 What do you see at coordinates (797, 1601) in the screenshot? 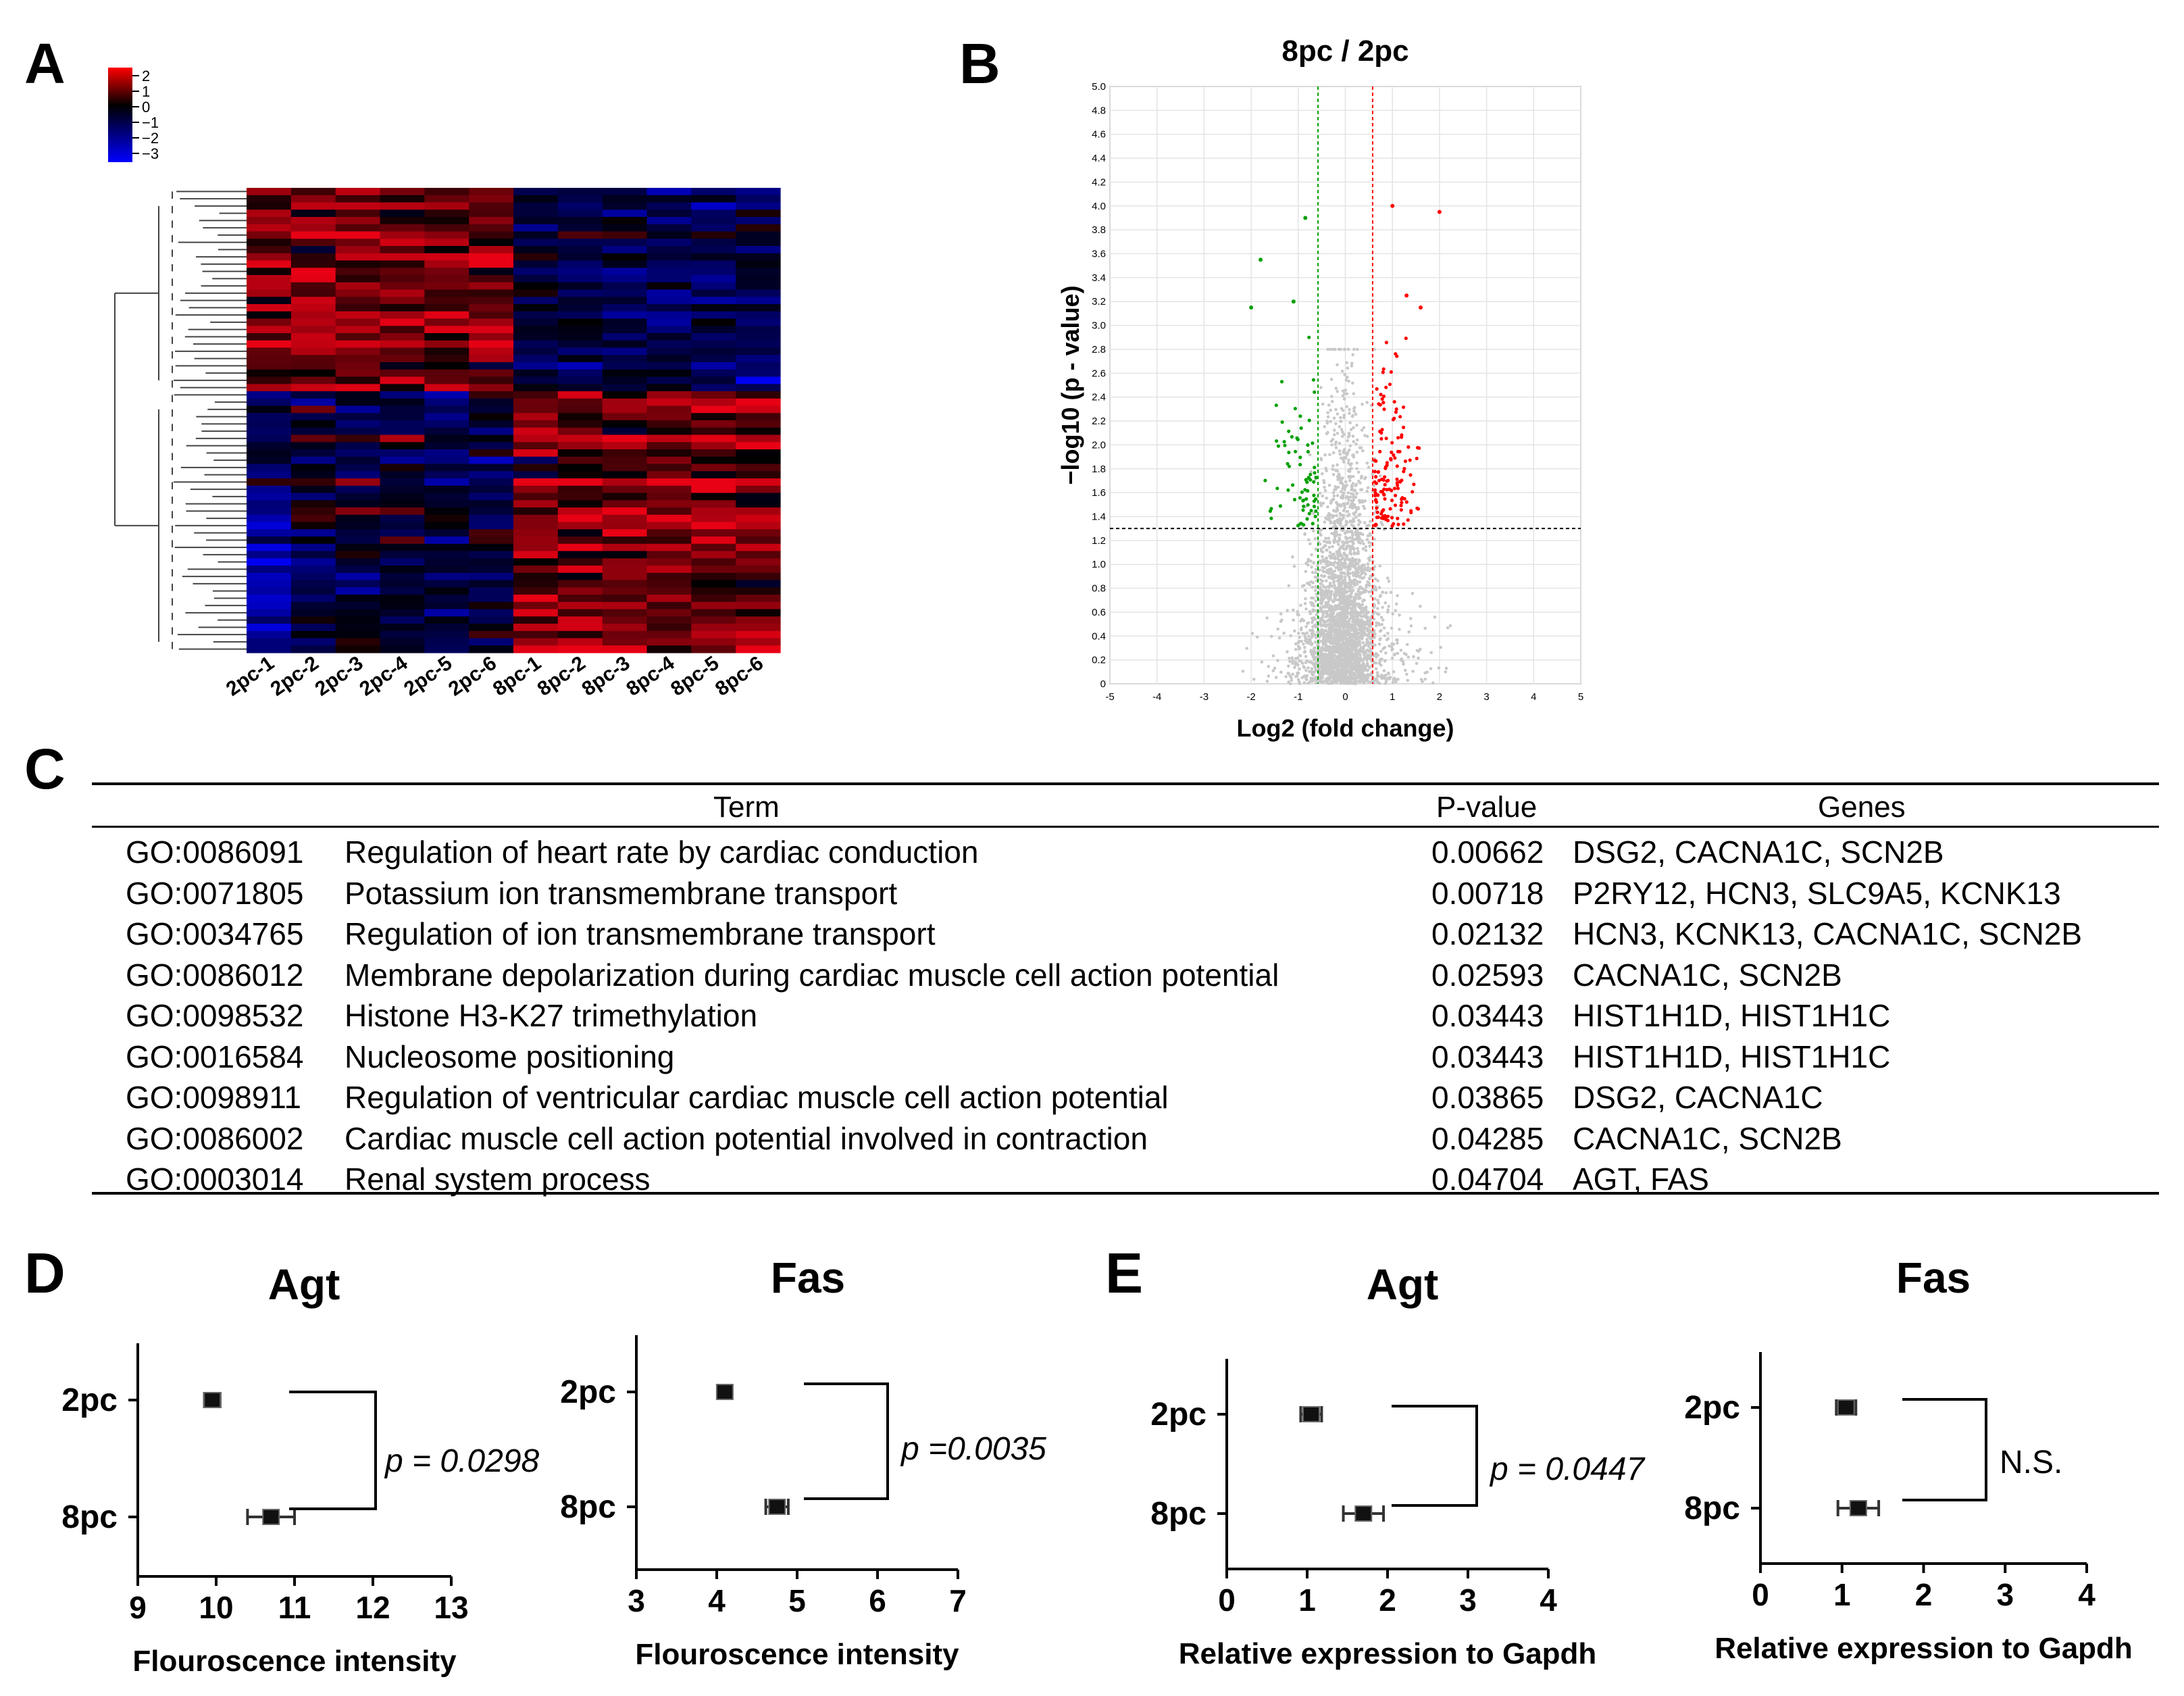
I see `x-tick-label: 5` at bounding box center [797, 1601].